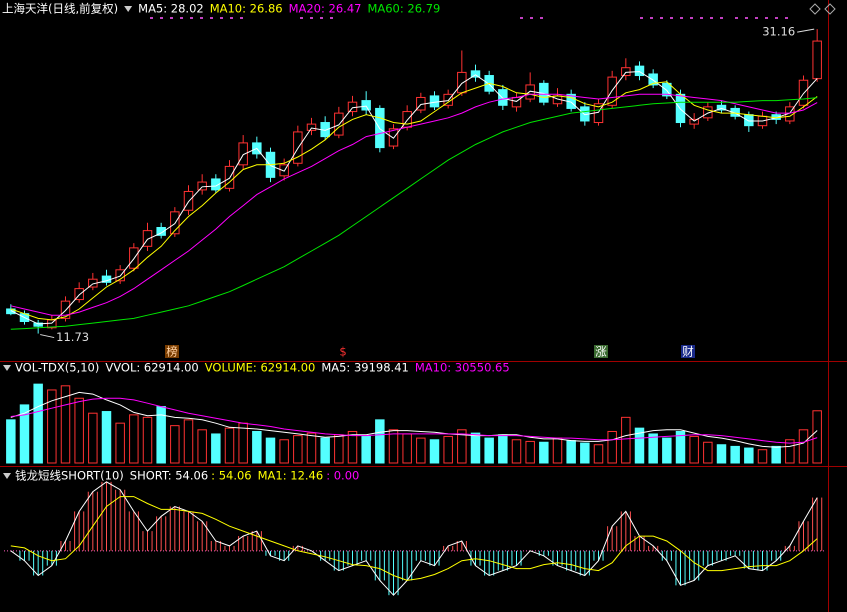 The image size is (847, 612). What do you see at coordinates (246, 9) in the screenshot?
I see `legend-entry: MA10: 26.86` at bounding box center [246, 9].